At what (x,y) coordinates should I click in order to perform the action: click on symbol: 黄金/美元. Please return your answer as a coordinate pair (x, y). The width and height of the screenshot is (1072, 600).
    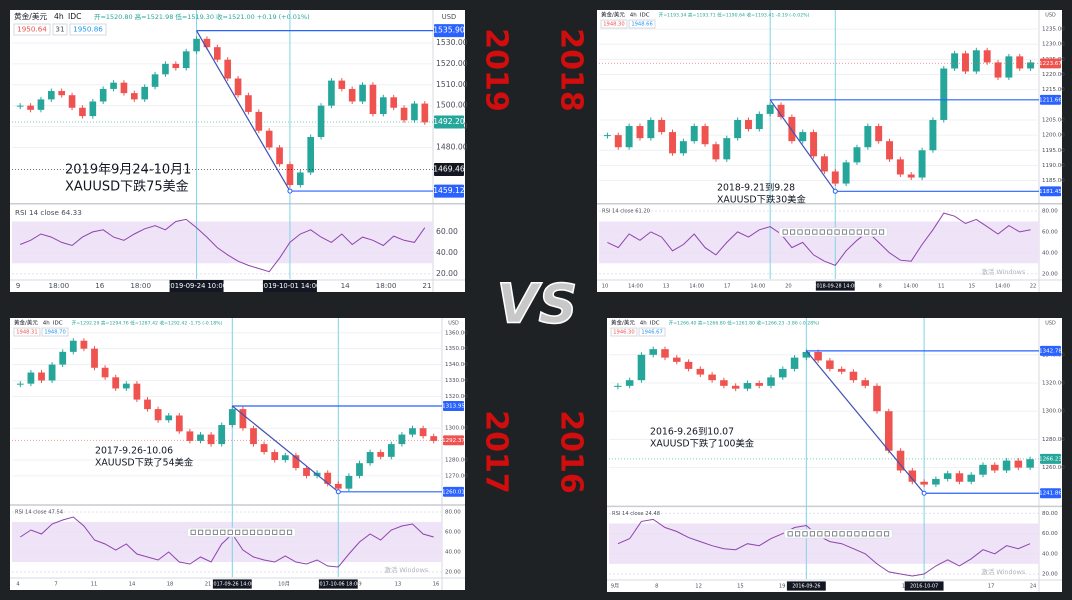
    Looking at the image, I should click on (613, 15).